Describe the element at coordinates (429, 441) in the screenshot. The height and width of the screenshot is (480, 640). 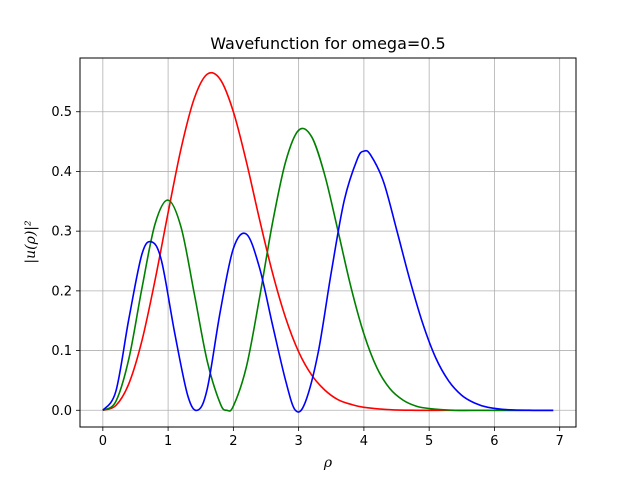
I see `x-tick-label: 5` at that location.